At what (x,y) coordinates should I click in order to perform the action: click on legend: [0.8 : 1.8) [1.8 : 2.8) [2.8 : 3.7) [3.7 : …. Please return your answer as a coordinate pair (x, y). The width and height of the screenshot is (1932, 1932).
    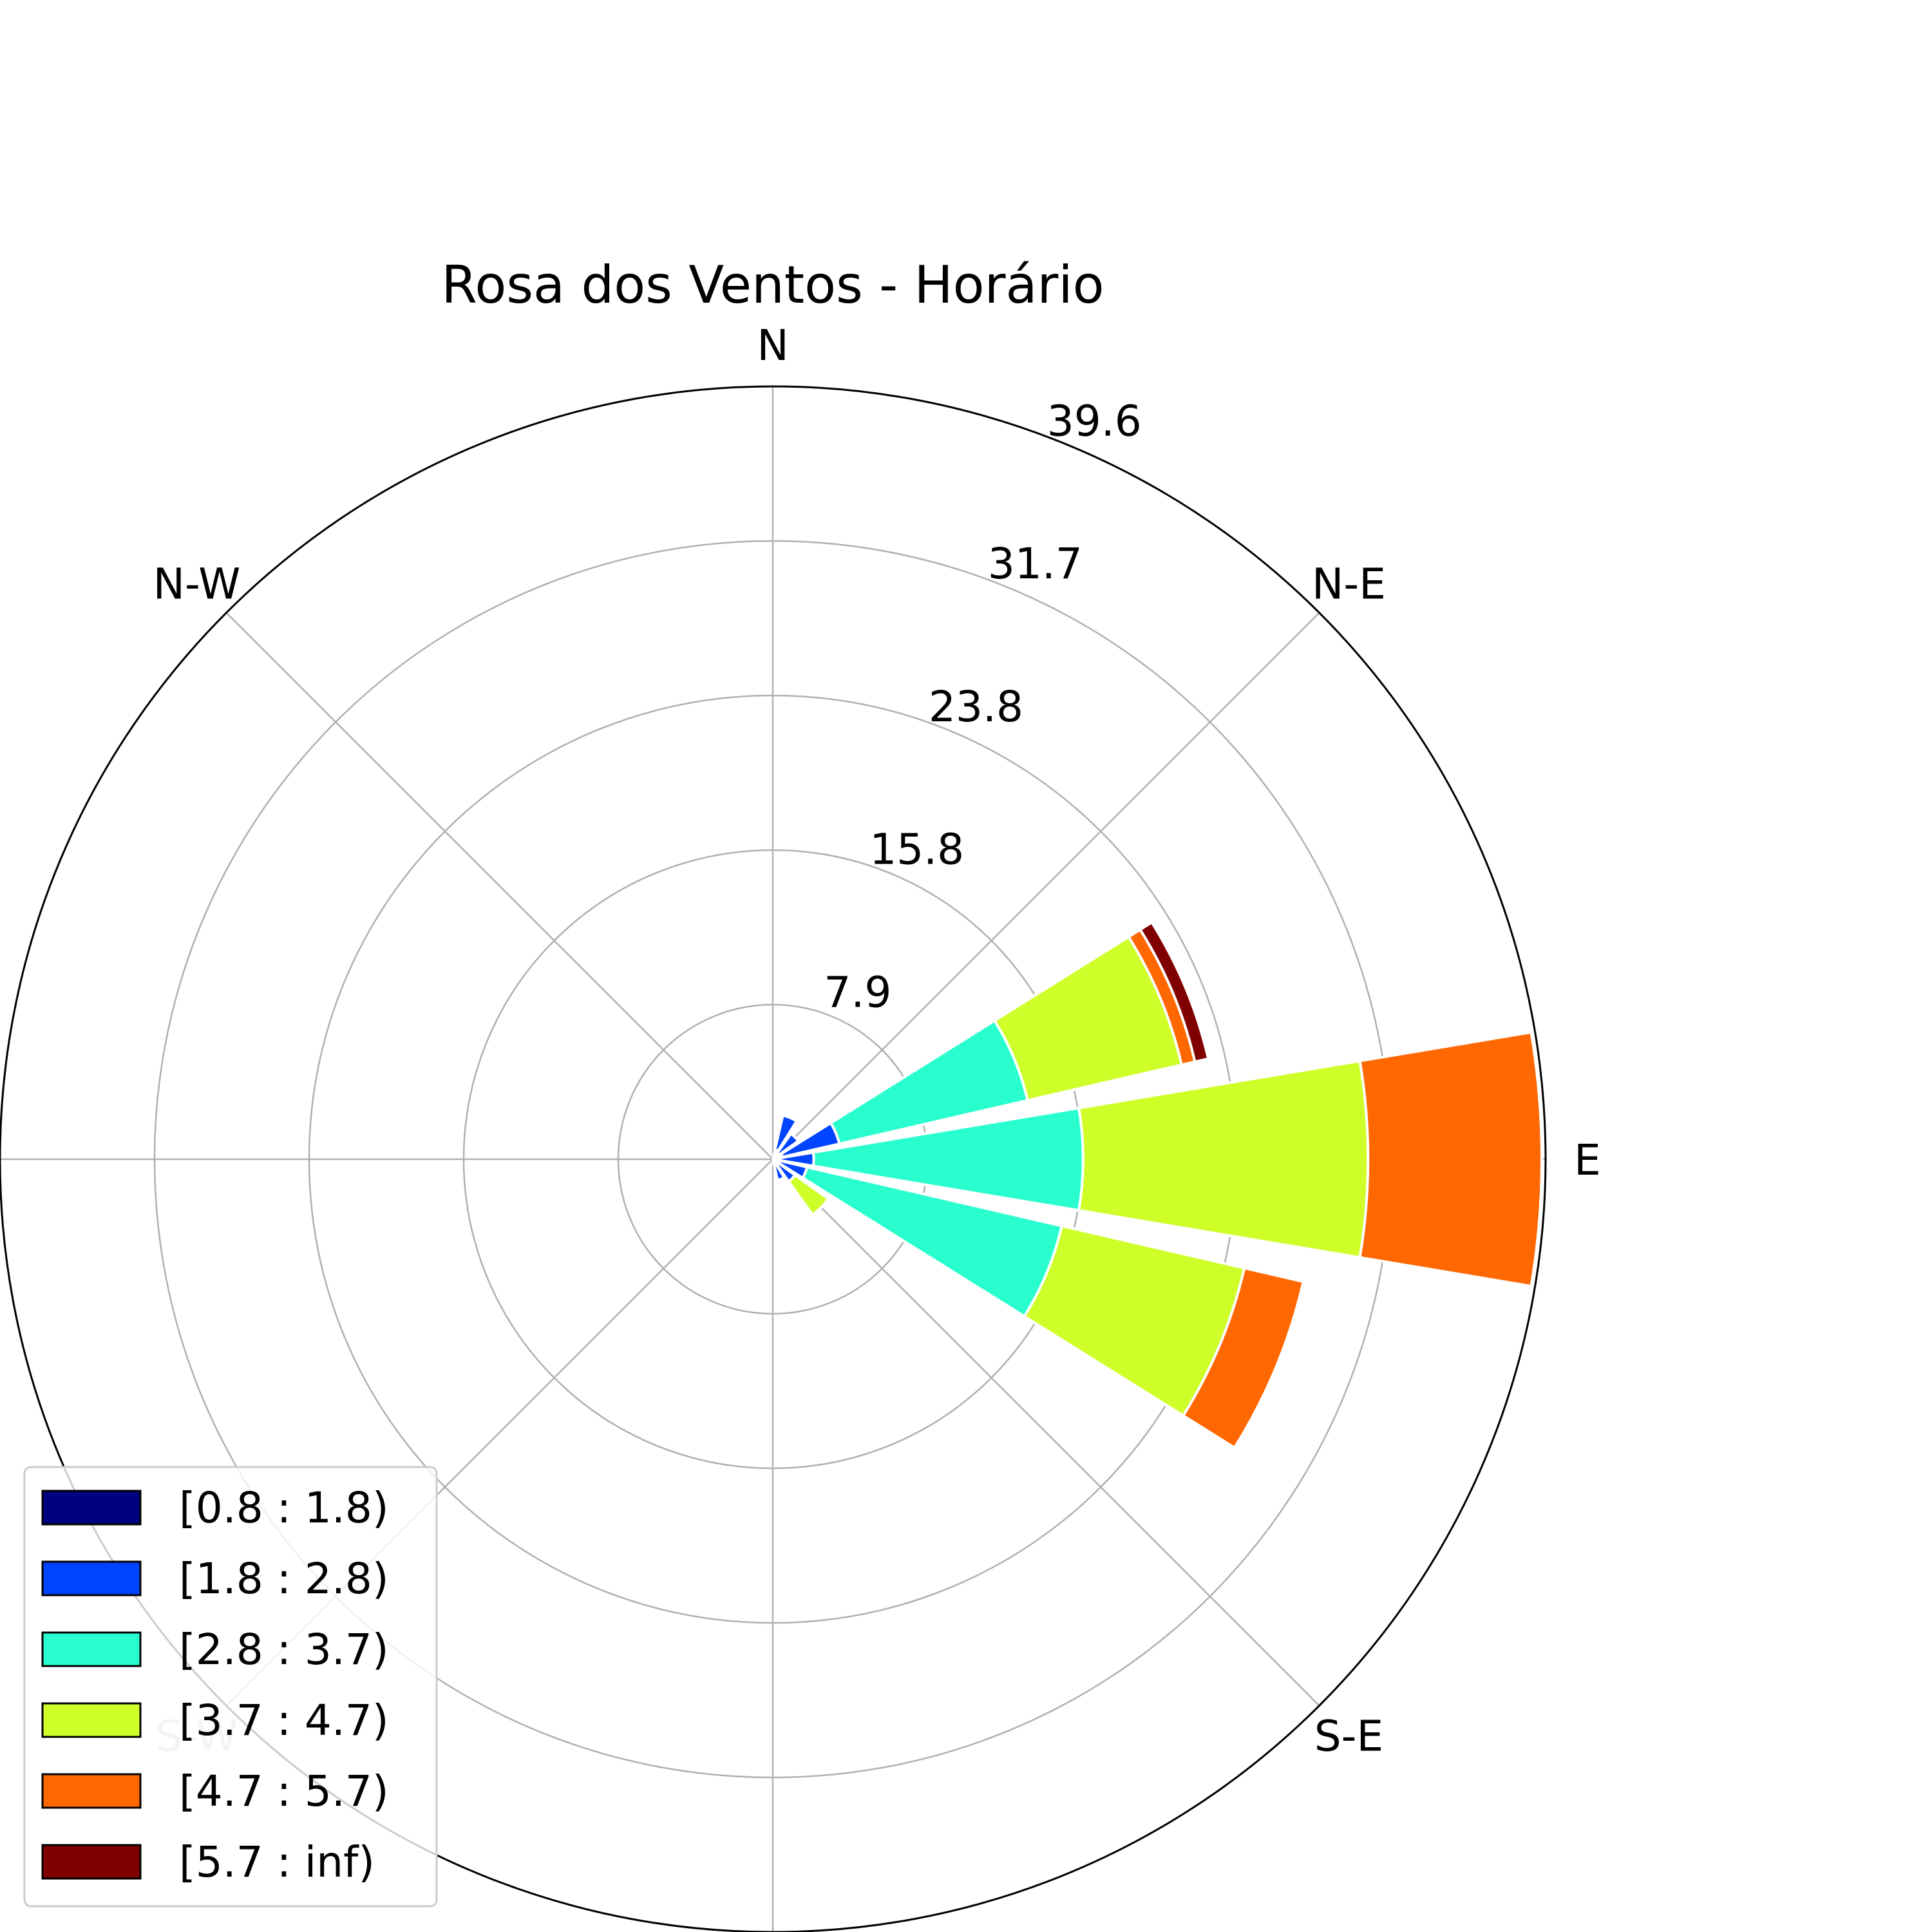
    Looking at the image, I should click on (231, 1687).